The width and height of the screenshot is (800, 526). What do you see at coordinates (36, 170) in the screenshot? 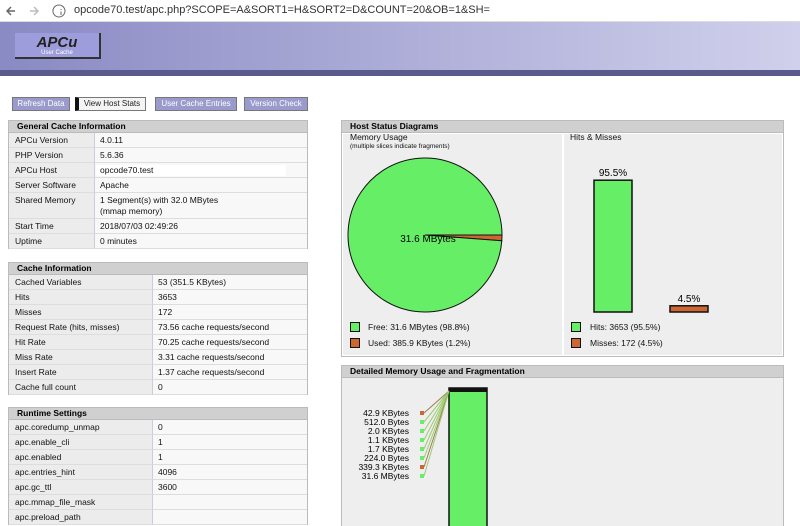
I see `row-label: APCu Host` at bounding box center [36, 170].